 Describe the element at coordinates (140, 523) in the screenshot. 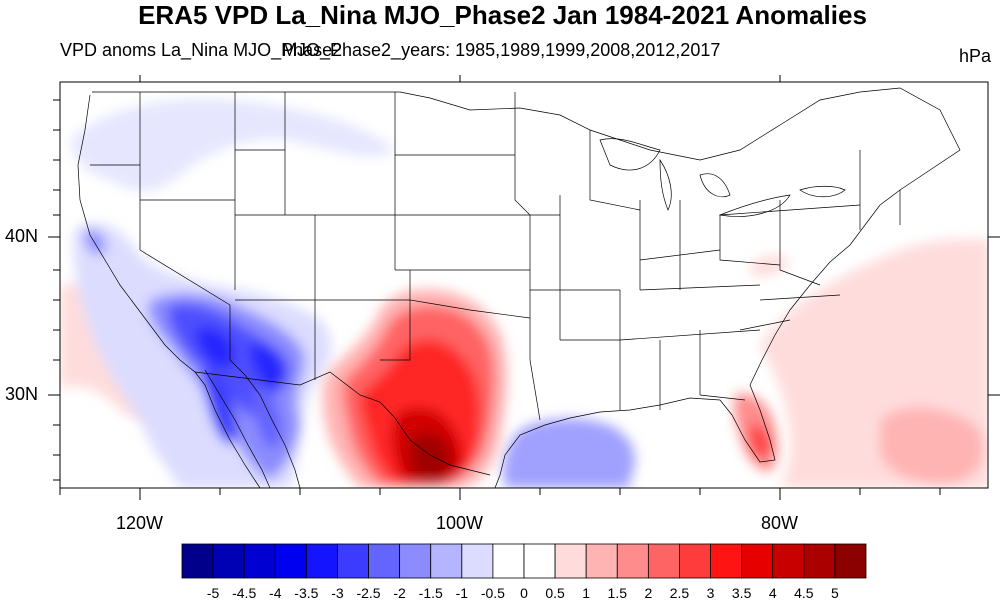

I see `lon-label-120w: 120W` at that location.